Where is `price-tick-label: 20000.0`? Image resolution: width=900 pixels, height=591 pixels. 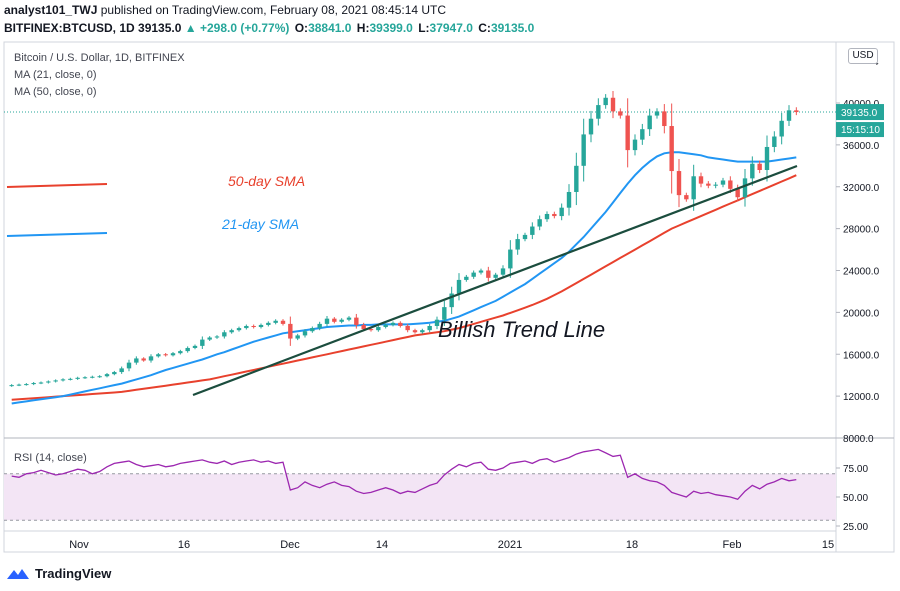 price-tick-label: 20000.0 is located at coordinates (861, 313).